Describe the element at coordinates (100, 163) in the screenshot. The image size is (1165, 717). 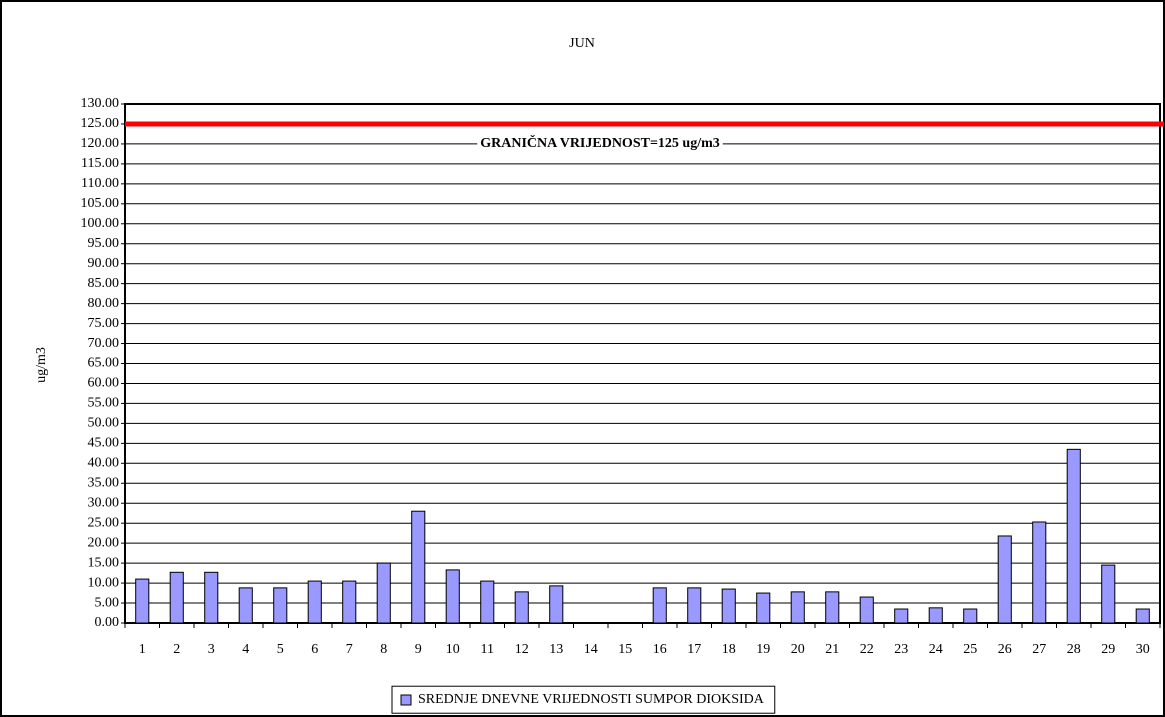
I see `y-tick-label: 115.00` at that location.